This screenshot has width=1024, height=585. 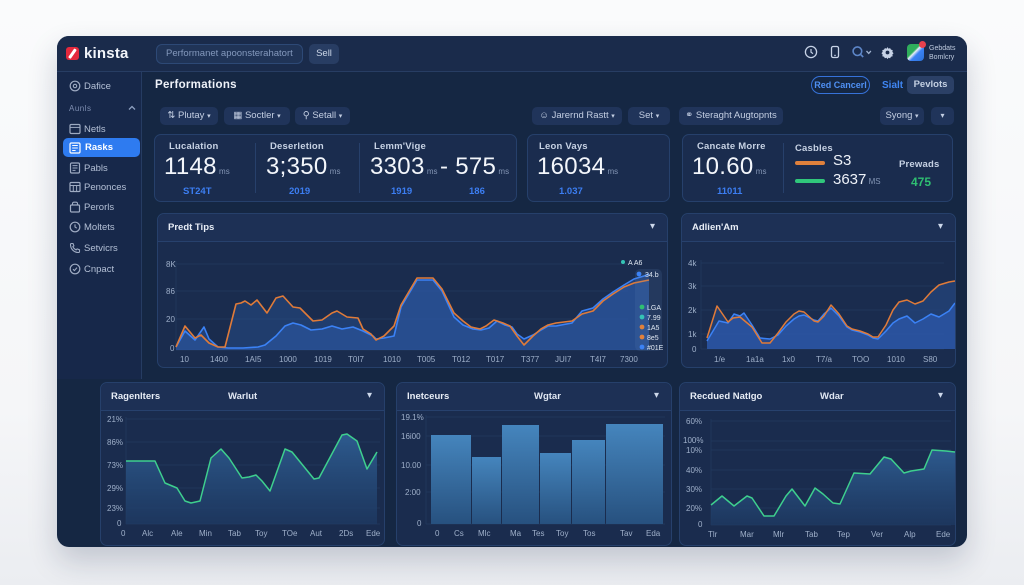 What do you see at coordinates (930, 359) in the screenshot?
I see `svg-text: S80` at bounding box center [930, 359].